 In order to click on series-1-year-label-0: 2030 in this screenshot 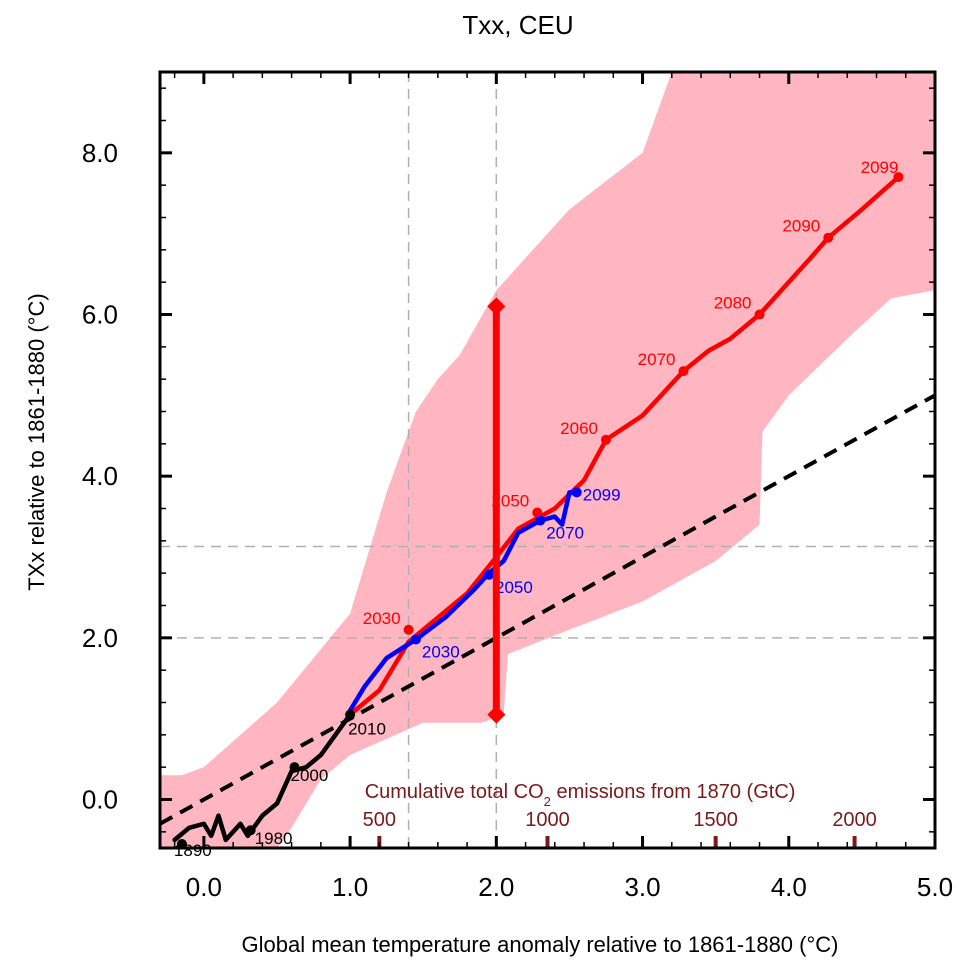, I will do `click(441, 651)`.